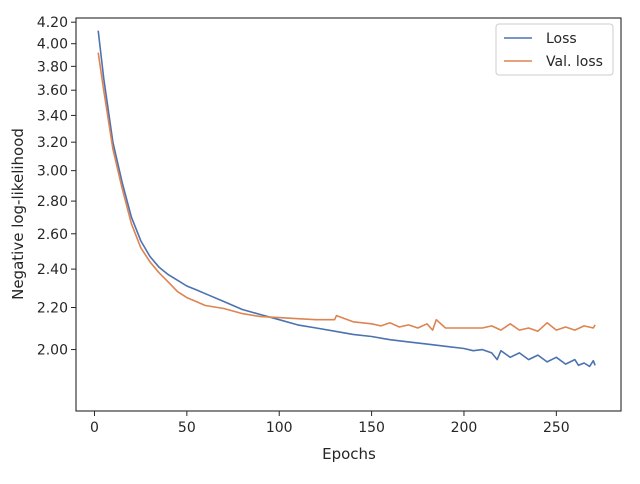 The image size is (640, 484). What do you see at coordinates (52, 23) in the screenshot?
I see `y-tick-label: 4.20` at bounding box center [52, 23].